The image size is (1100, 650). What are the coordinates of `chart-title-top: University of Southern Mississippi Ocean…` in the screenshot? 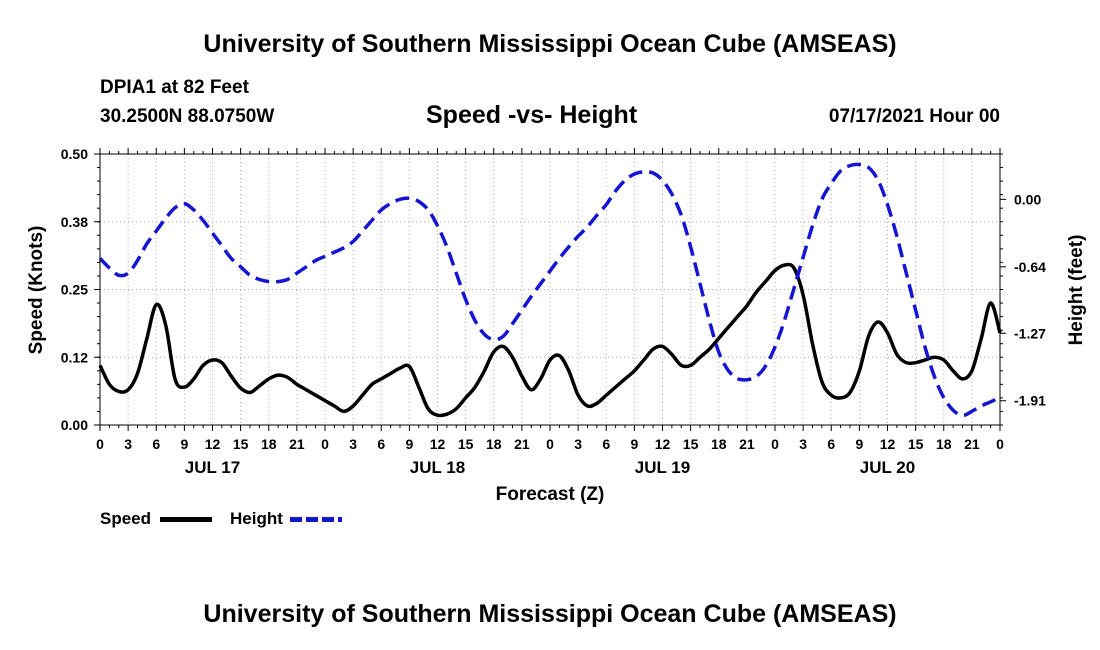 It's located at (550, 44).